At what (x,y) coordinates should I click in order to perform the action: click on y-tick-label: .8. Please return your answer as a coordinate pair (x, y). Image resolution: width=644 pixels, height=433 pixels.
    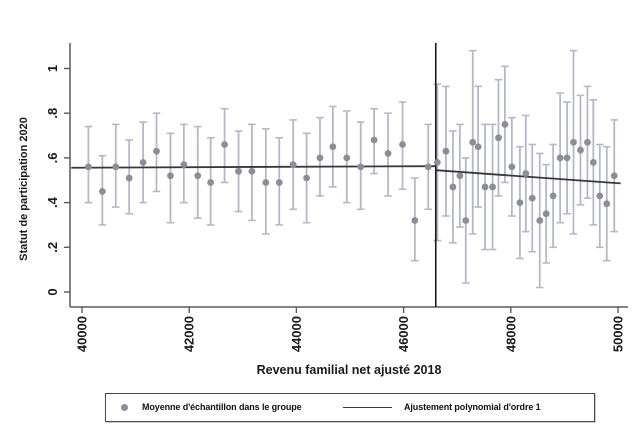
    Looking at the image, I should click on (52, 113).